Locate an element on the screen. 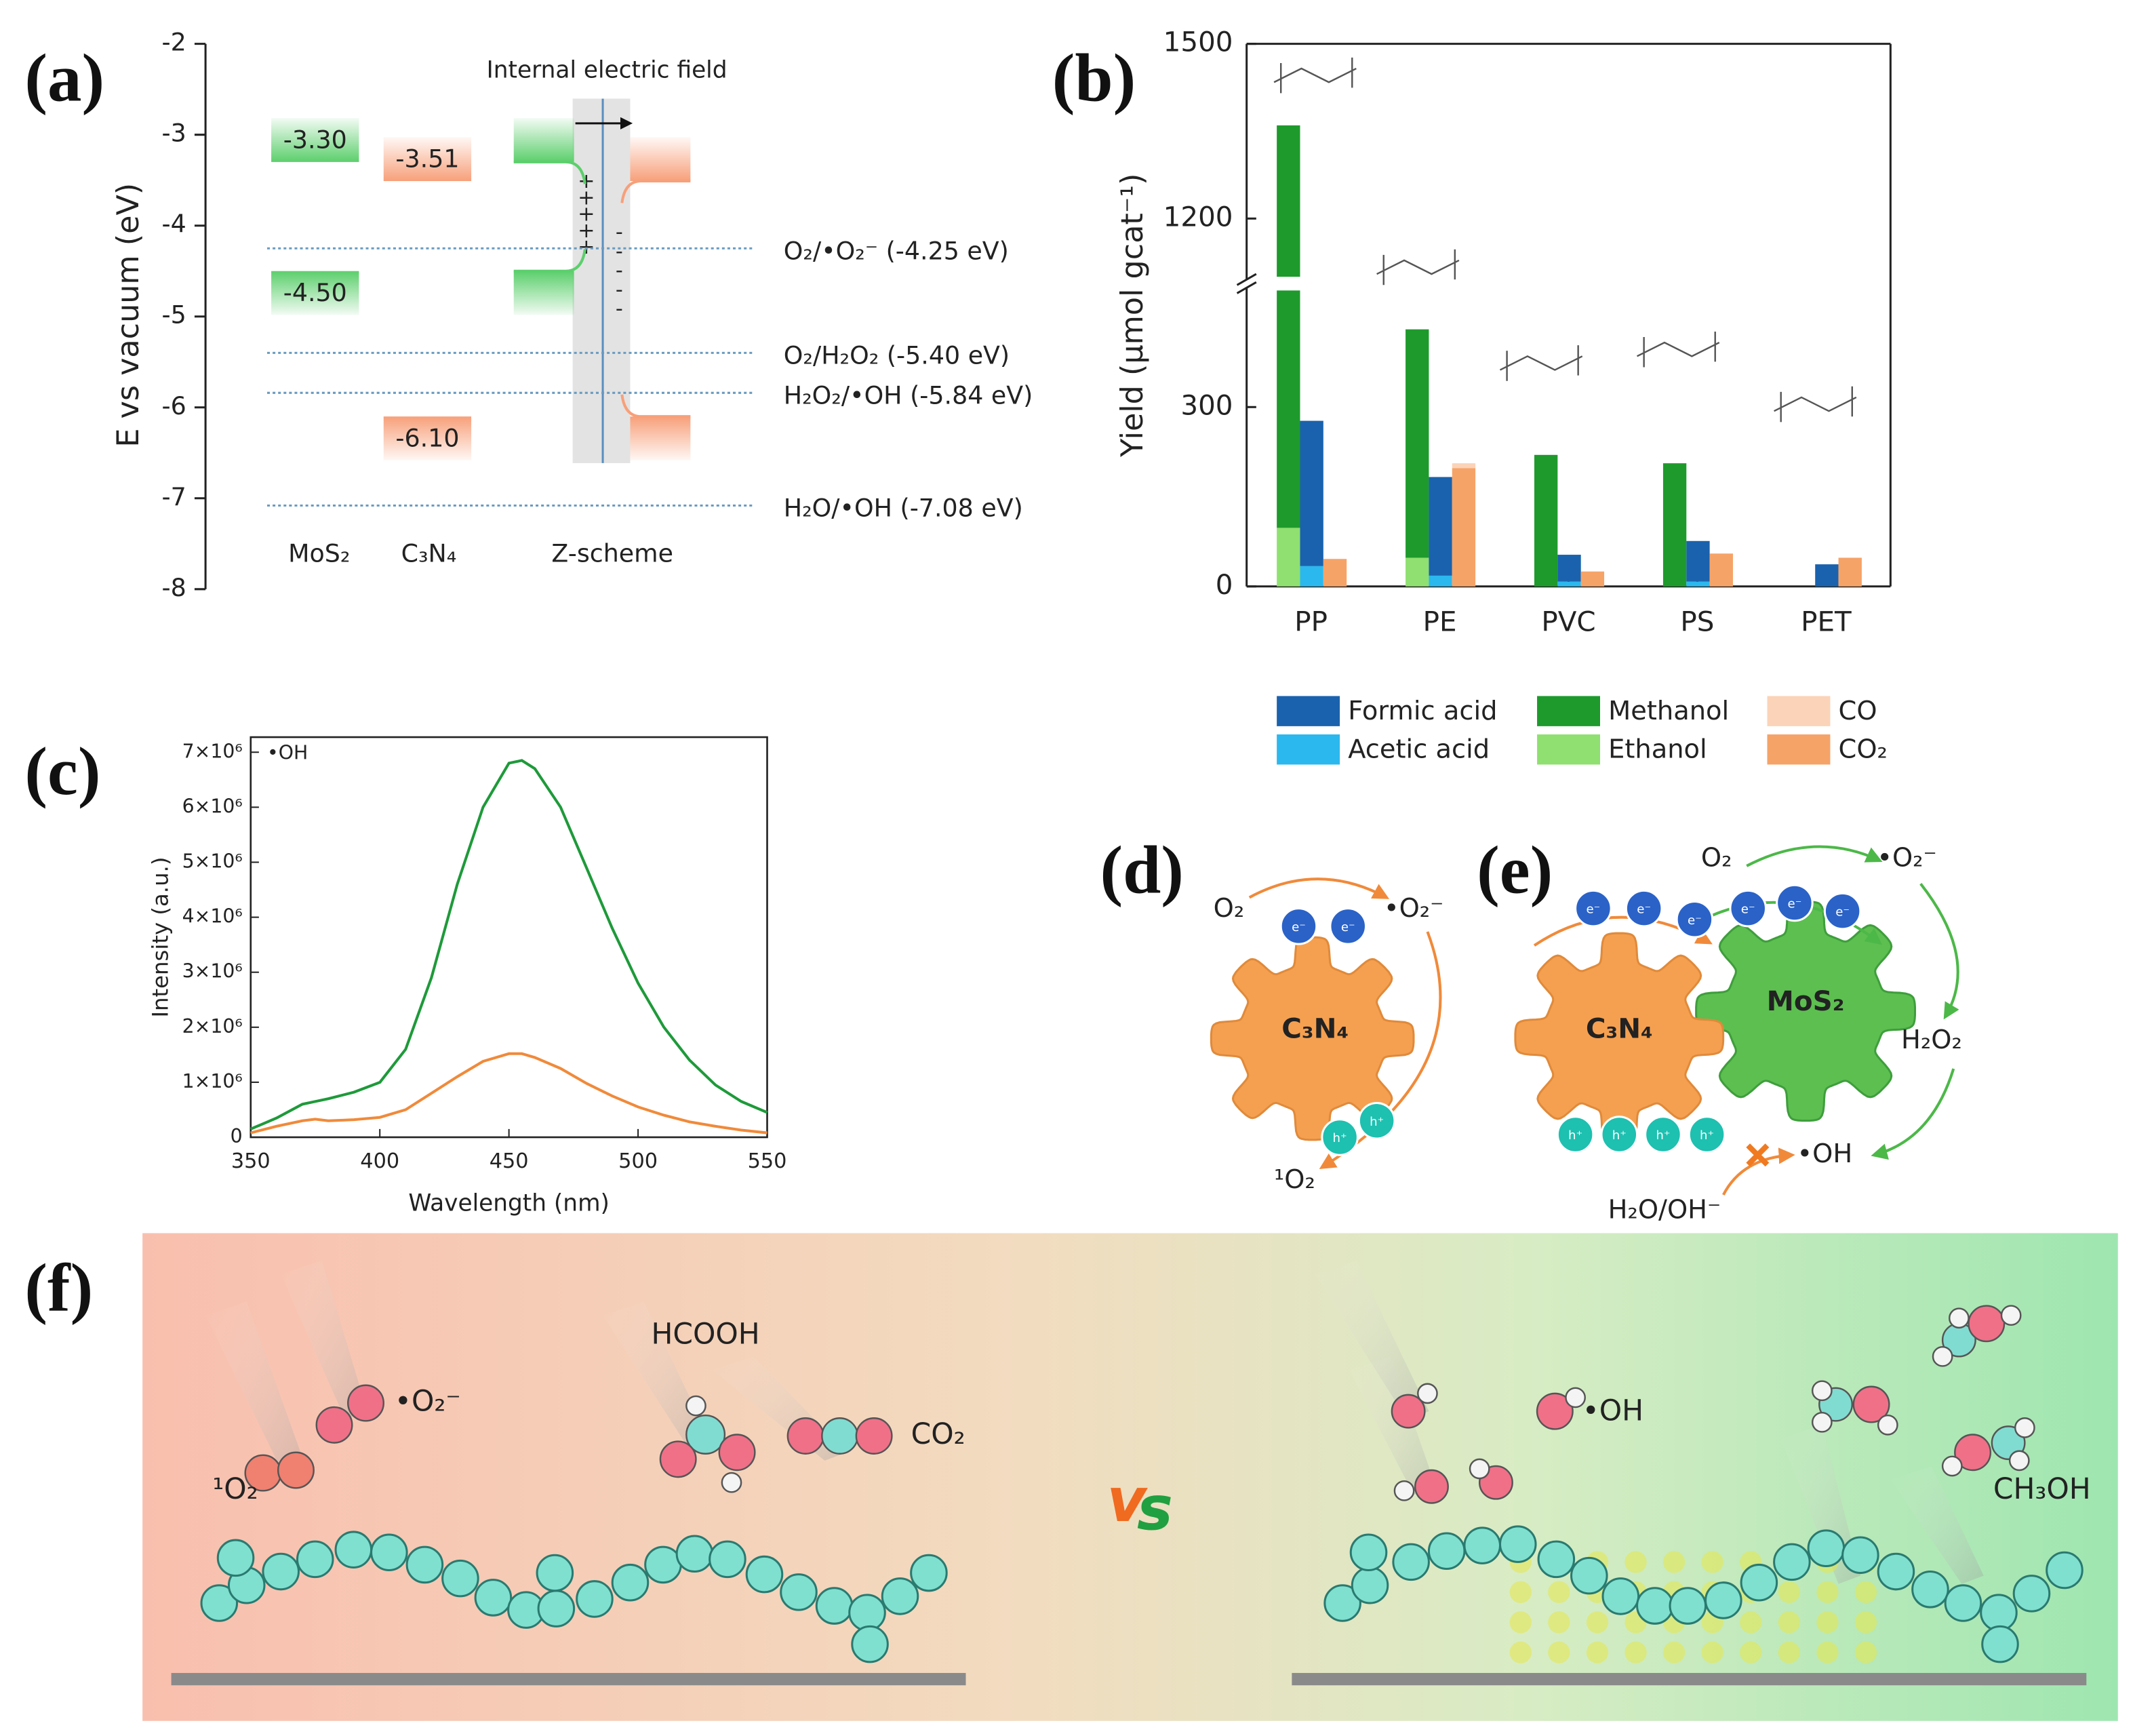 The image size is (2133, 1736). species: O₂ is located at coordinates (1229, 908).